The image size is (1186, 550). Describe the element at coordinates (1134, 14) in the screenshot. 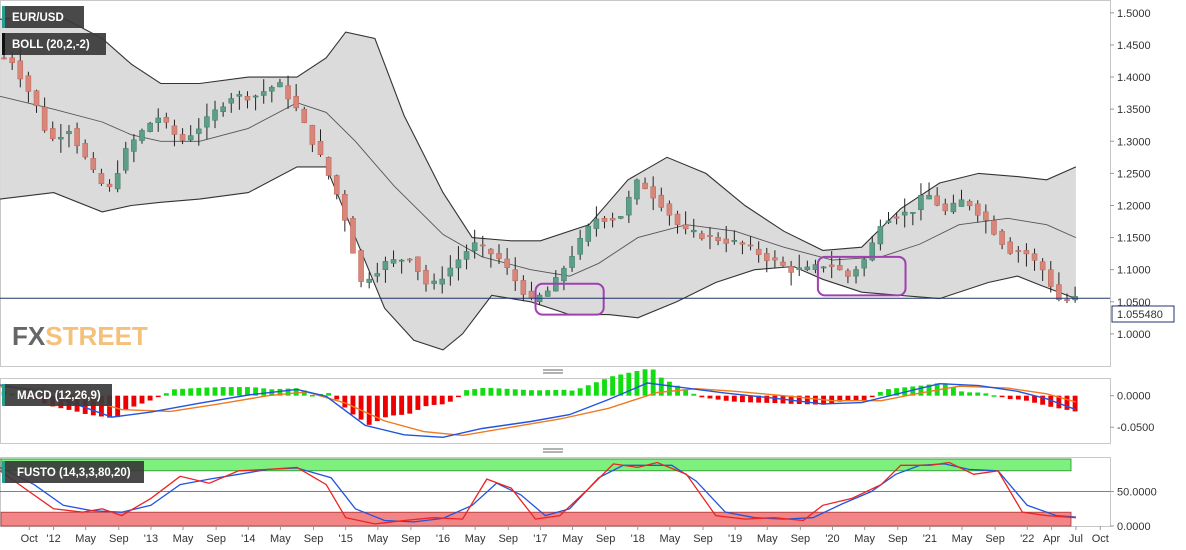

I see `price-tick-label: 1.5000` at that location.